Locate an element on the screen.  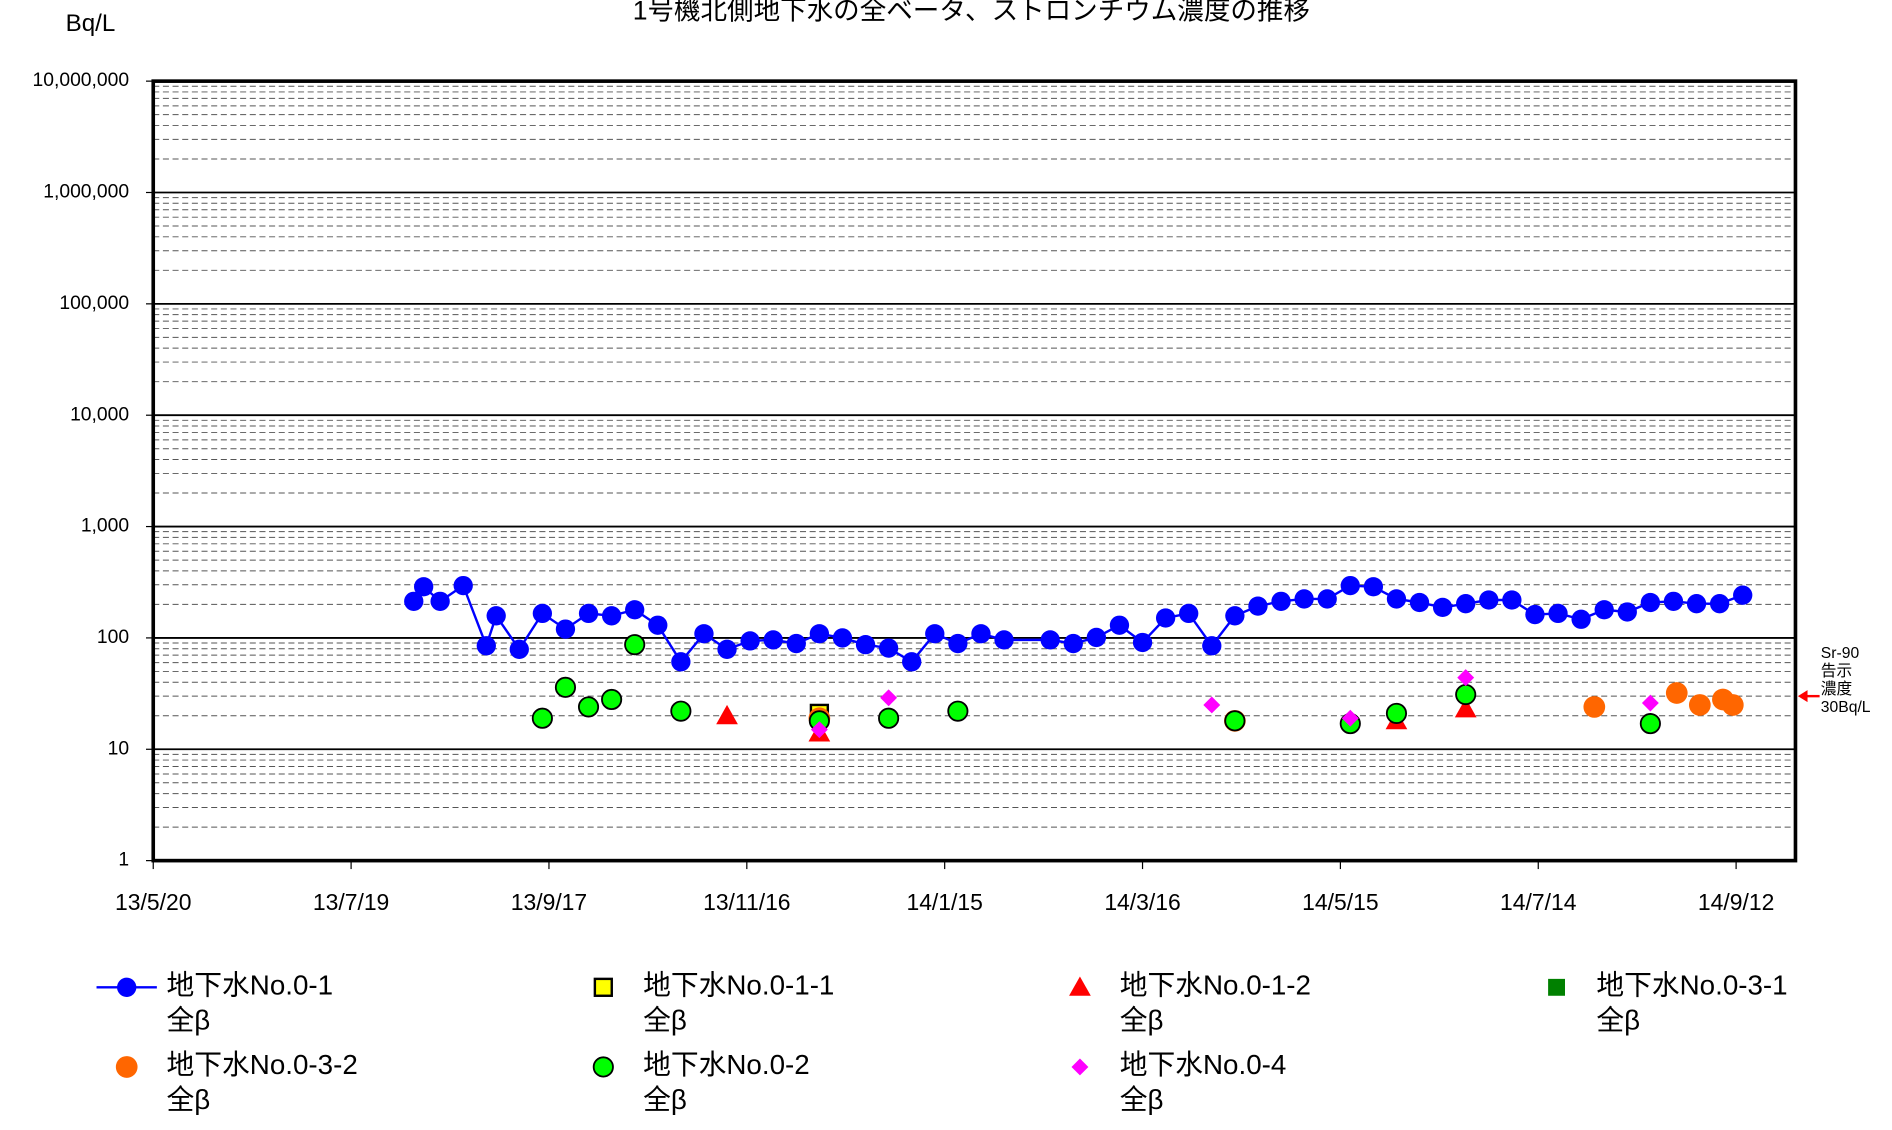
chart-title: 1号機北側地下水の全ベータ、ストロンチウム濃度の推移 is located at coordinates (971, 12).